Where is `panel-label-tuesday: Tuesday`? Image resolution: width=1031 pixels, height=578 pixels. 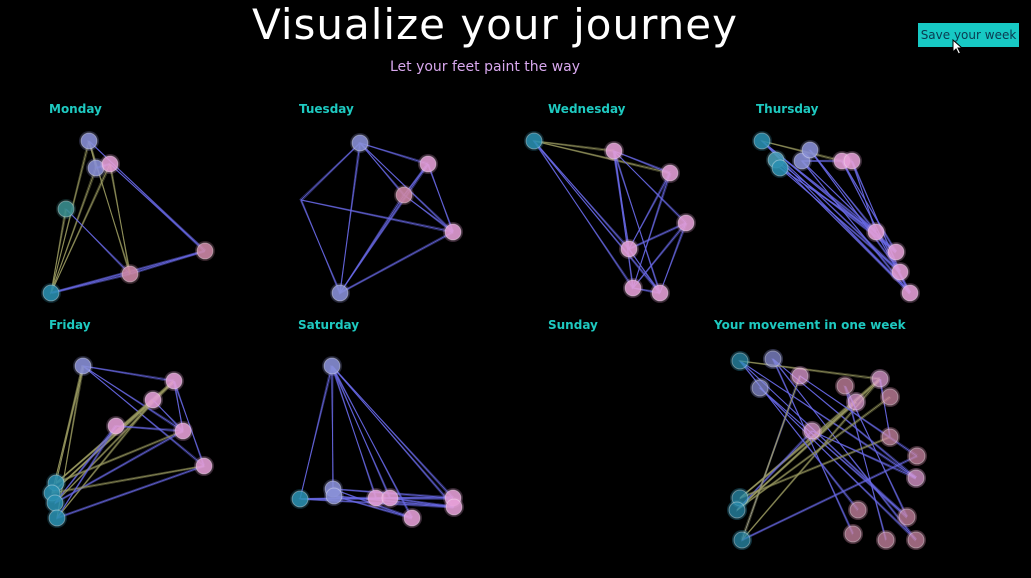
panel-label-tuesday: Tuesday is located at coordinates (326, 109).